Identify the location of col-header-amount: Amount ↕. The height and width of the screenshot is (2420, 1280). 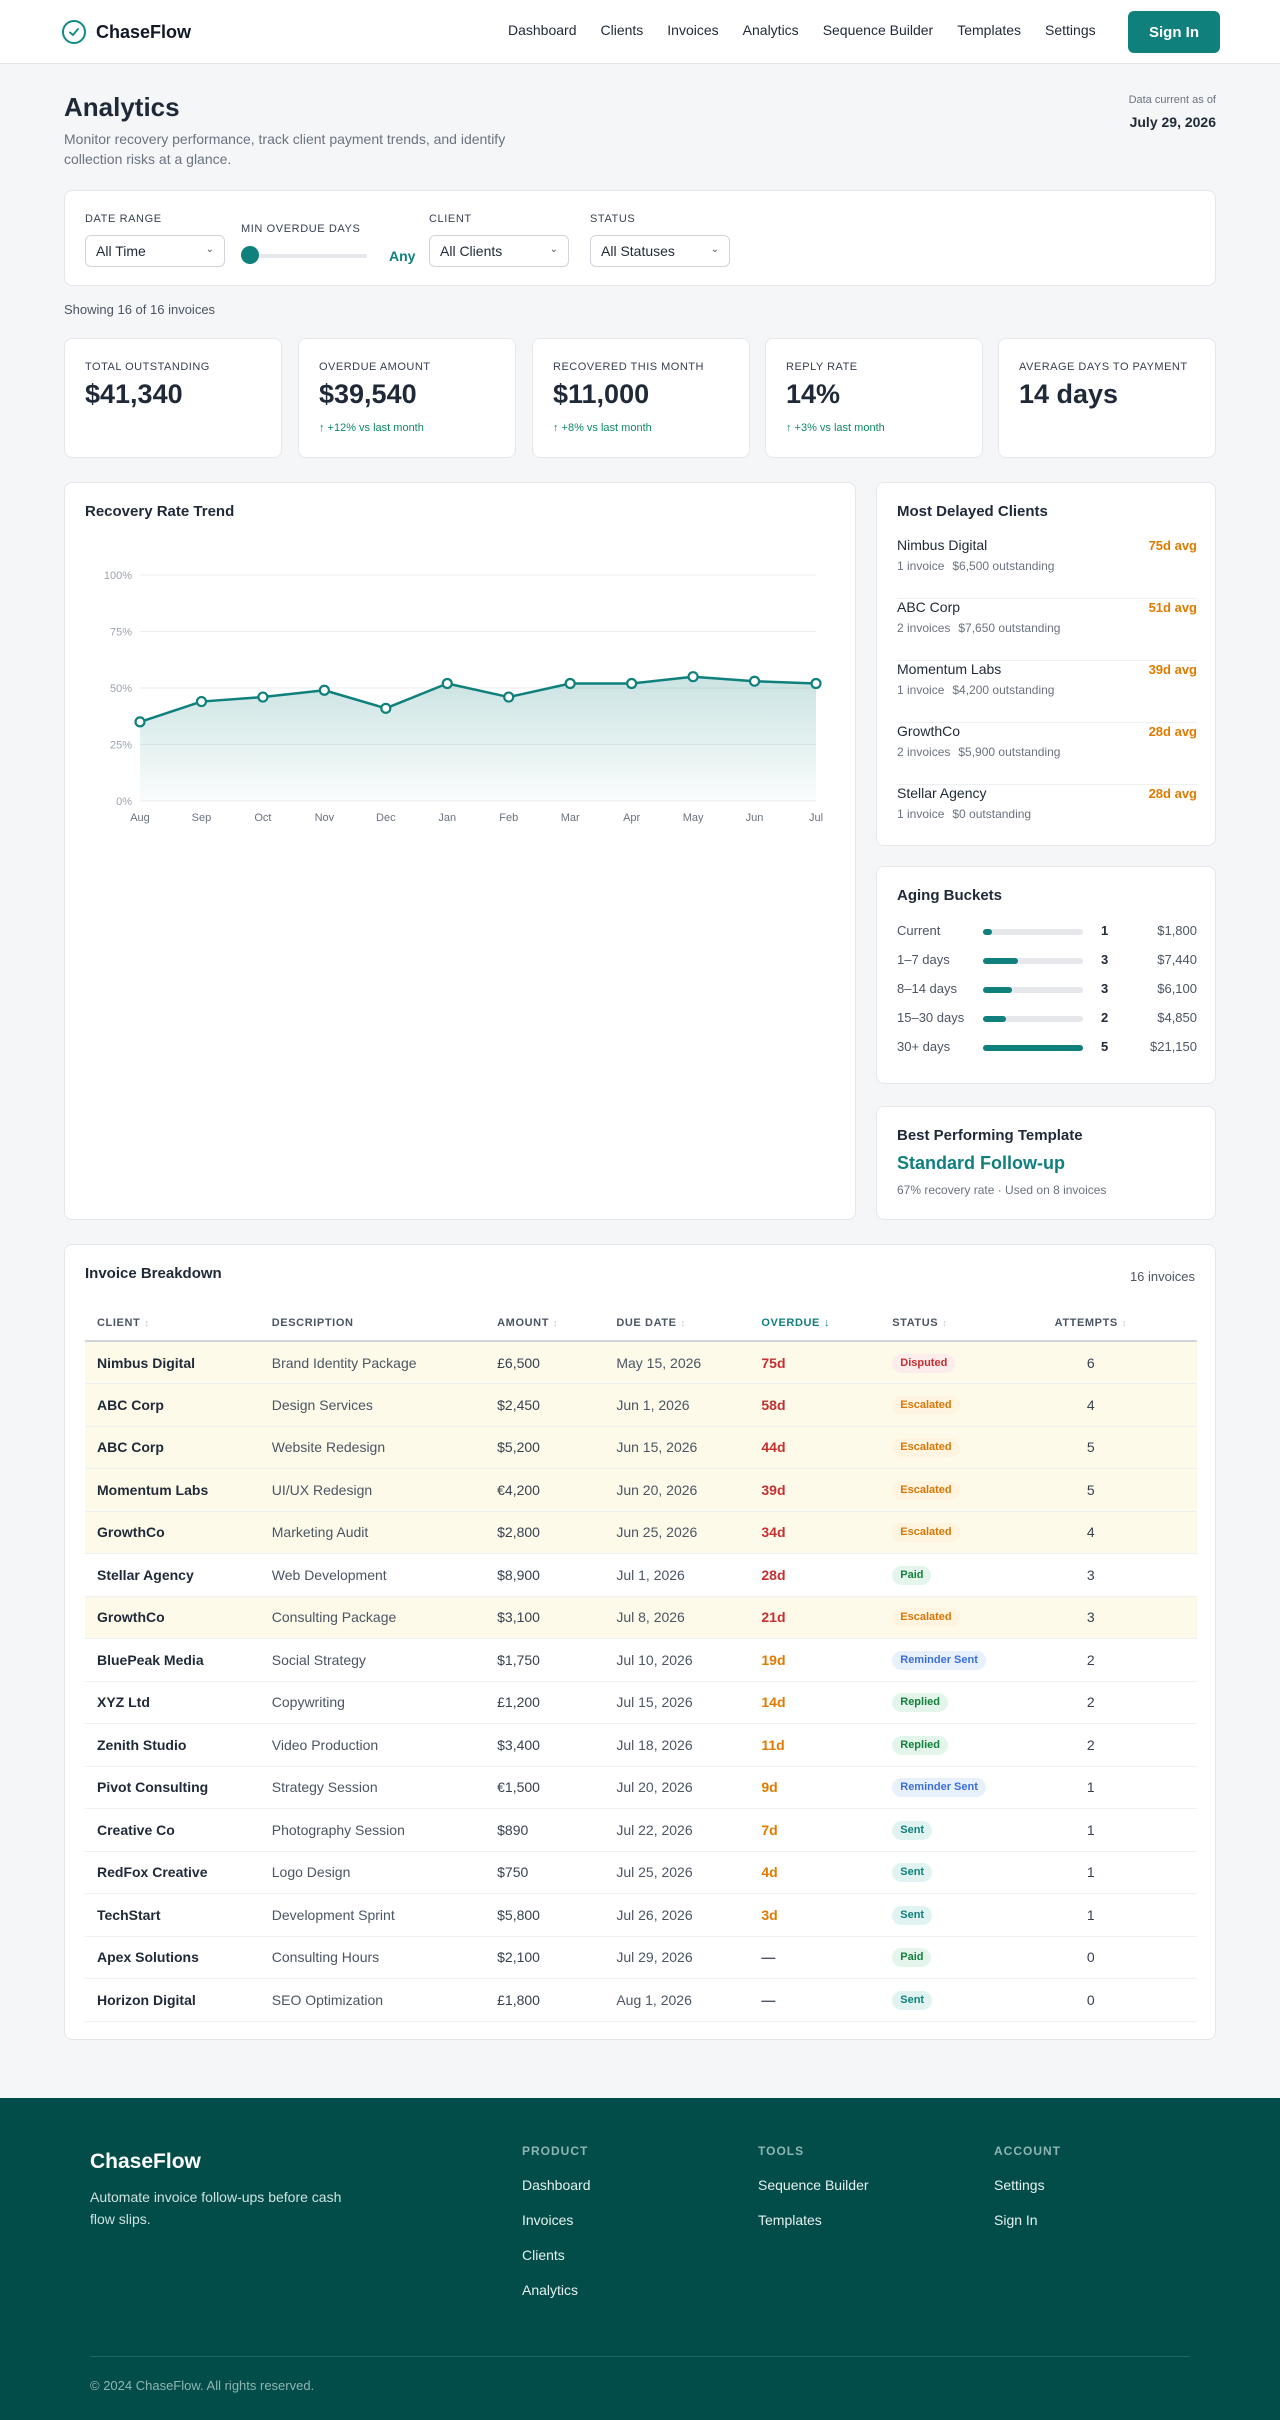
(545, 1323).